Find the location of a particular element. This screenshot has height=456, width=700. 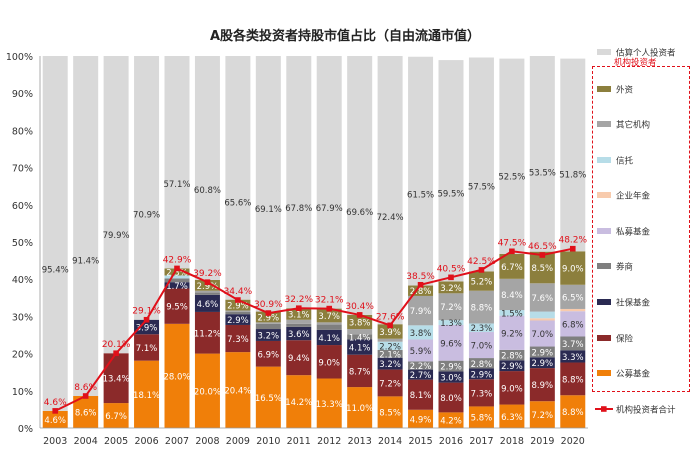

legend-label: 社保基金 is located at coordinates (633, 303).